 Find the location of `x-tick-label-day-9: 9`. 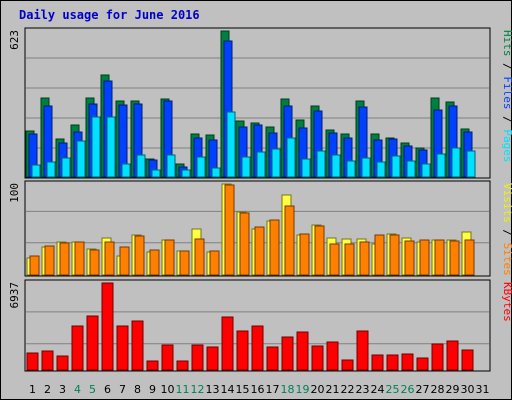

x-tick-label-day-9: 9 is located at coordinates (152, 389).